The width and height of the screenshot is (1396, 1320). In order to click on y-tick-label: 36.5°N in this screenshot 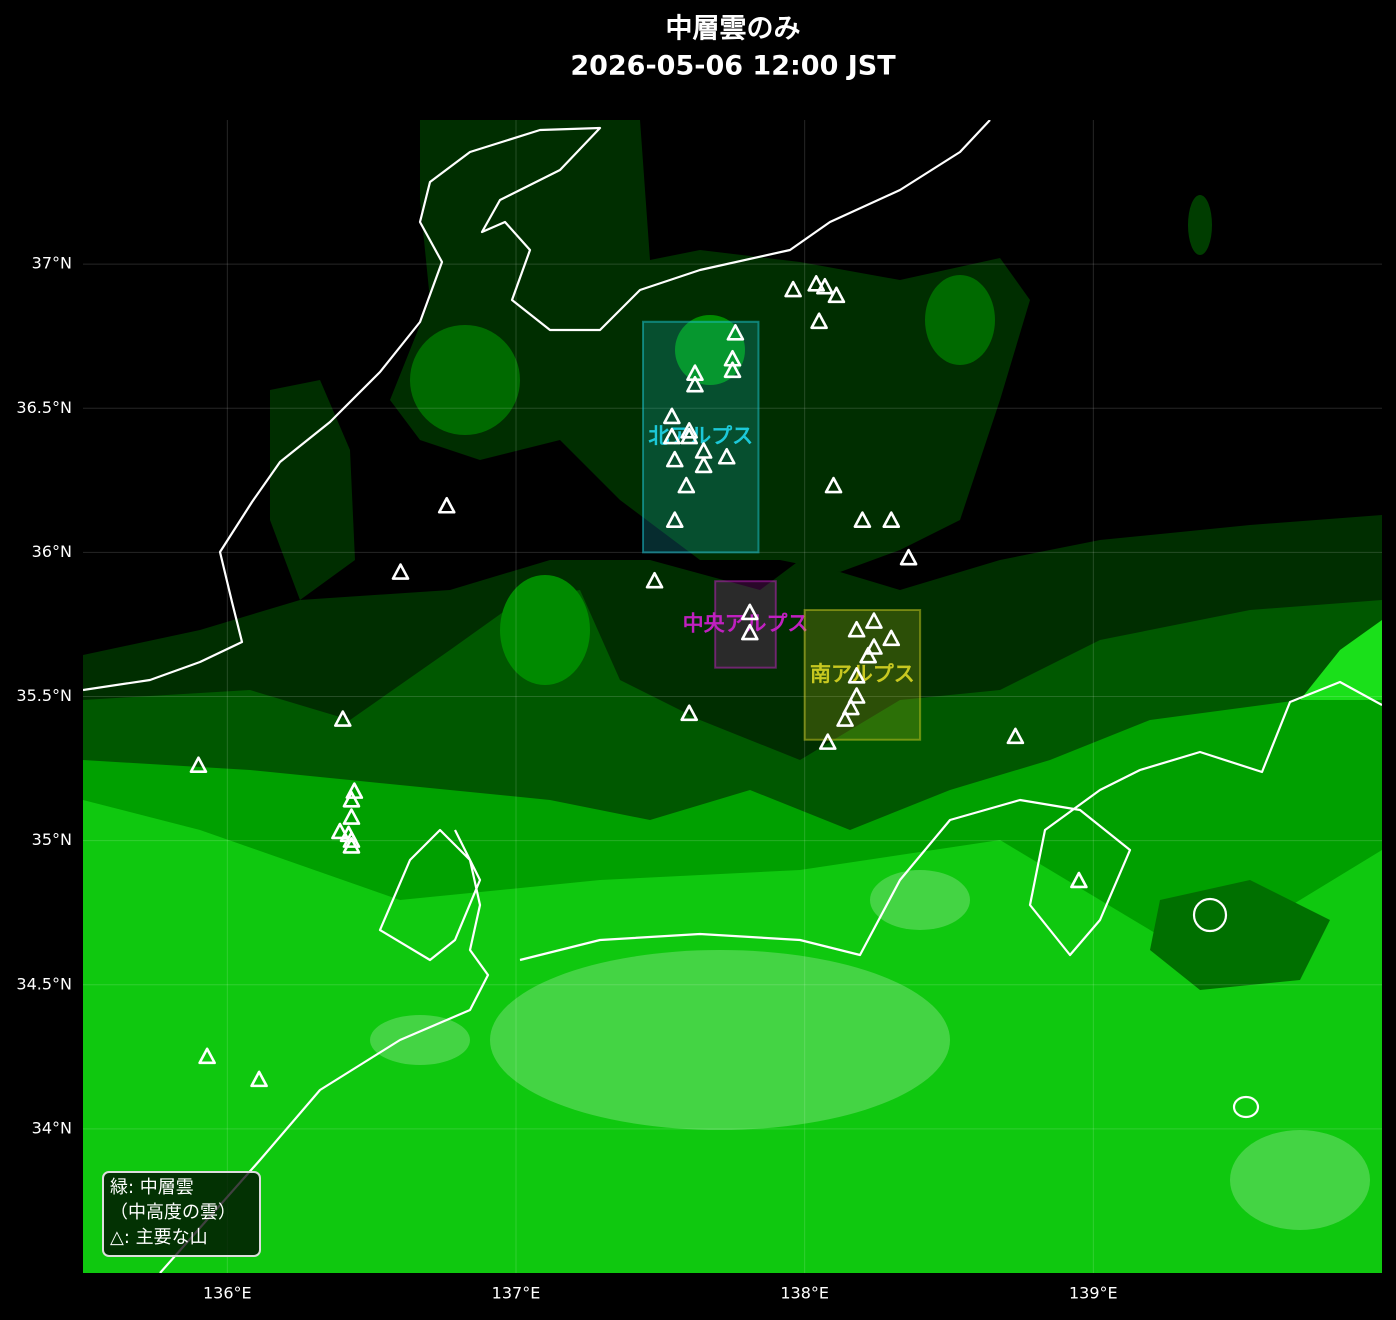, I will do `click(44, 407)`.